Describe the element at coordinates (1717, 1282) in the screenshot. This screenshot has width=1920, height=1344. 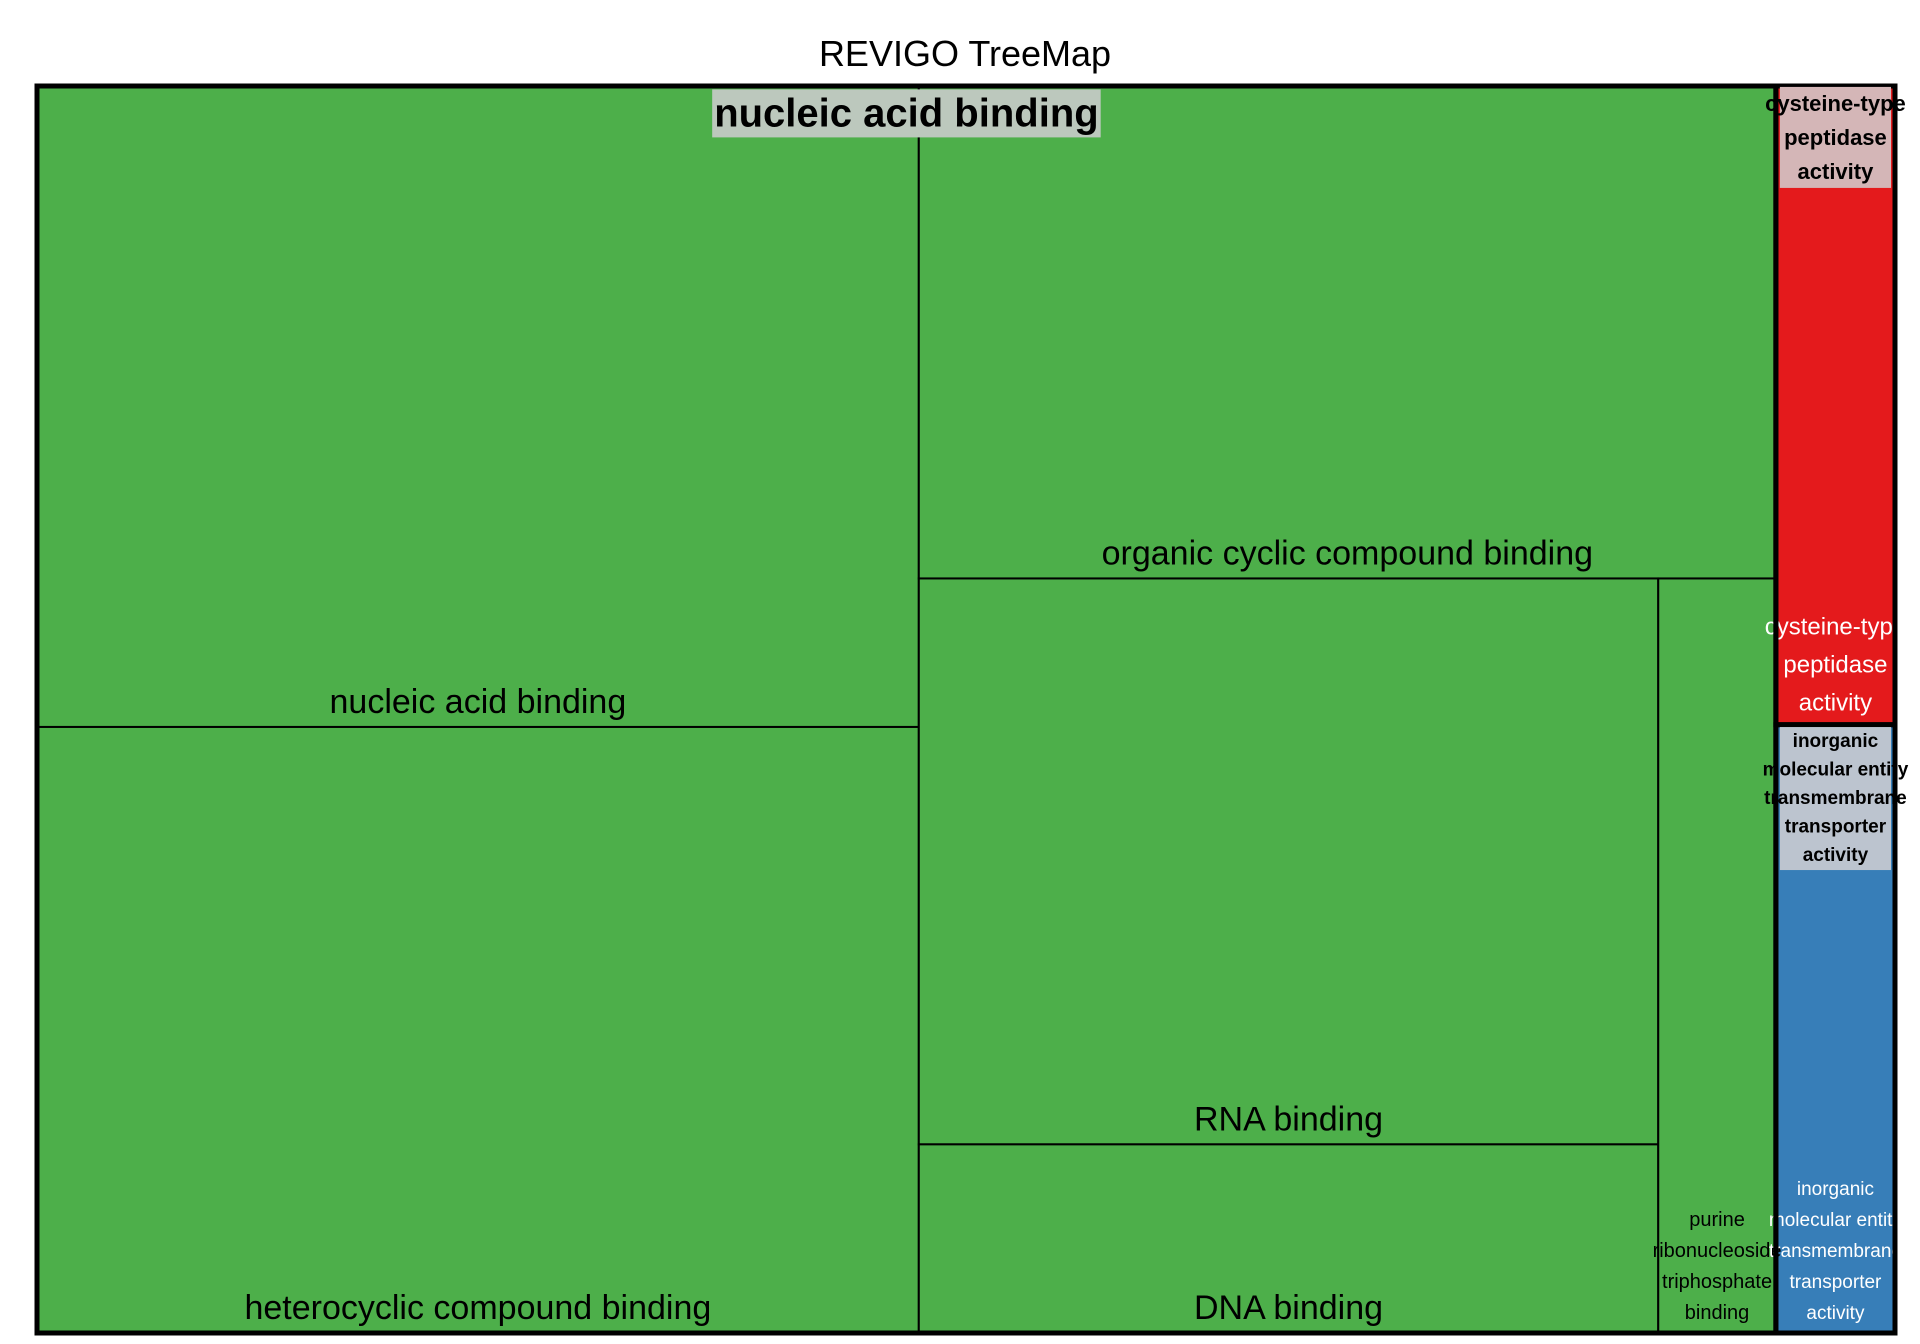
I see `term-label-purine-ribonucleoside-triphosphate-binding-5-line-3: triphosphate` at that location.